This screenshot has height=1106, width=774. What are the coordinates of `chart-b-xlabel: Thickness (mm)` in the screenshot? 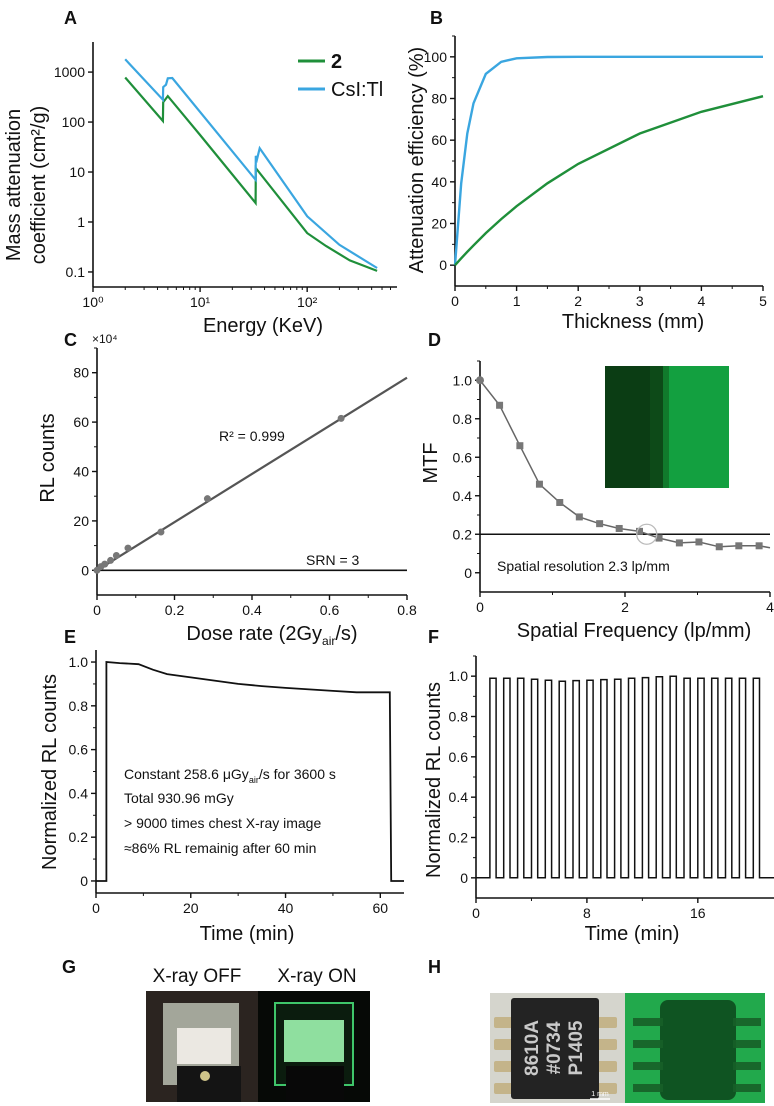 It's located at (633, 322).